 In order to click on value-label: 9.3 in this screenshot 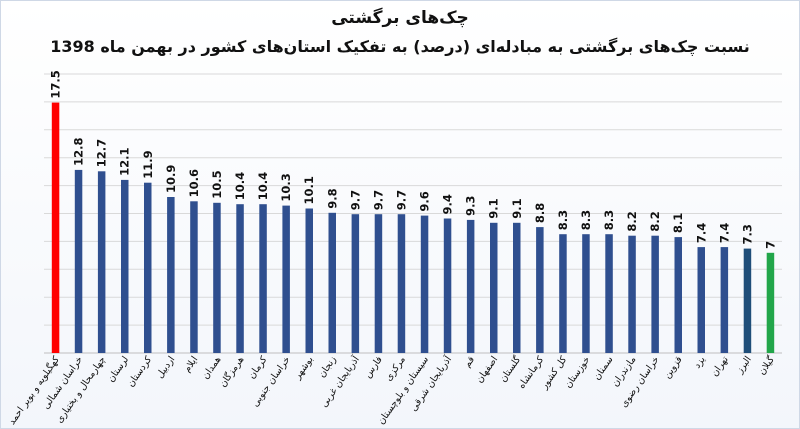, I will do `click(471, 206)`.